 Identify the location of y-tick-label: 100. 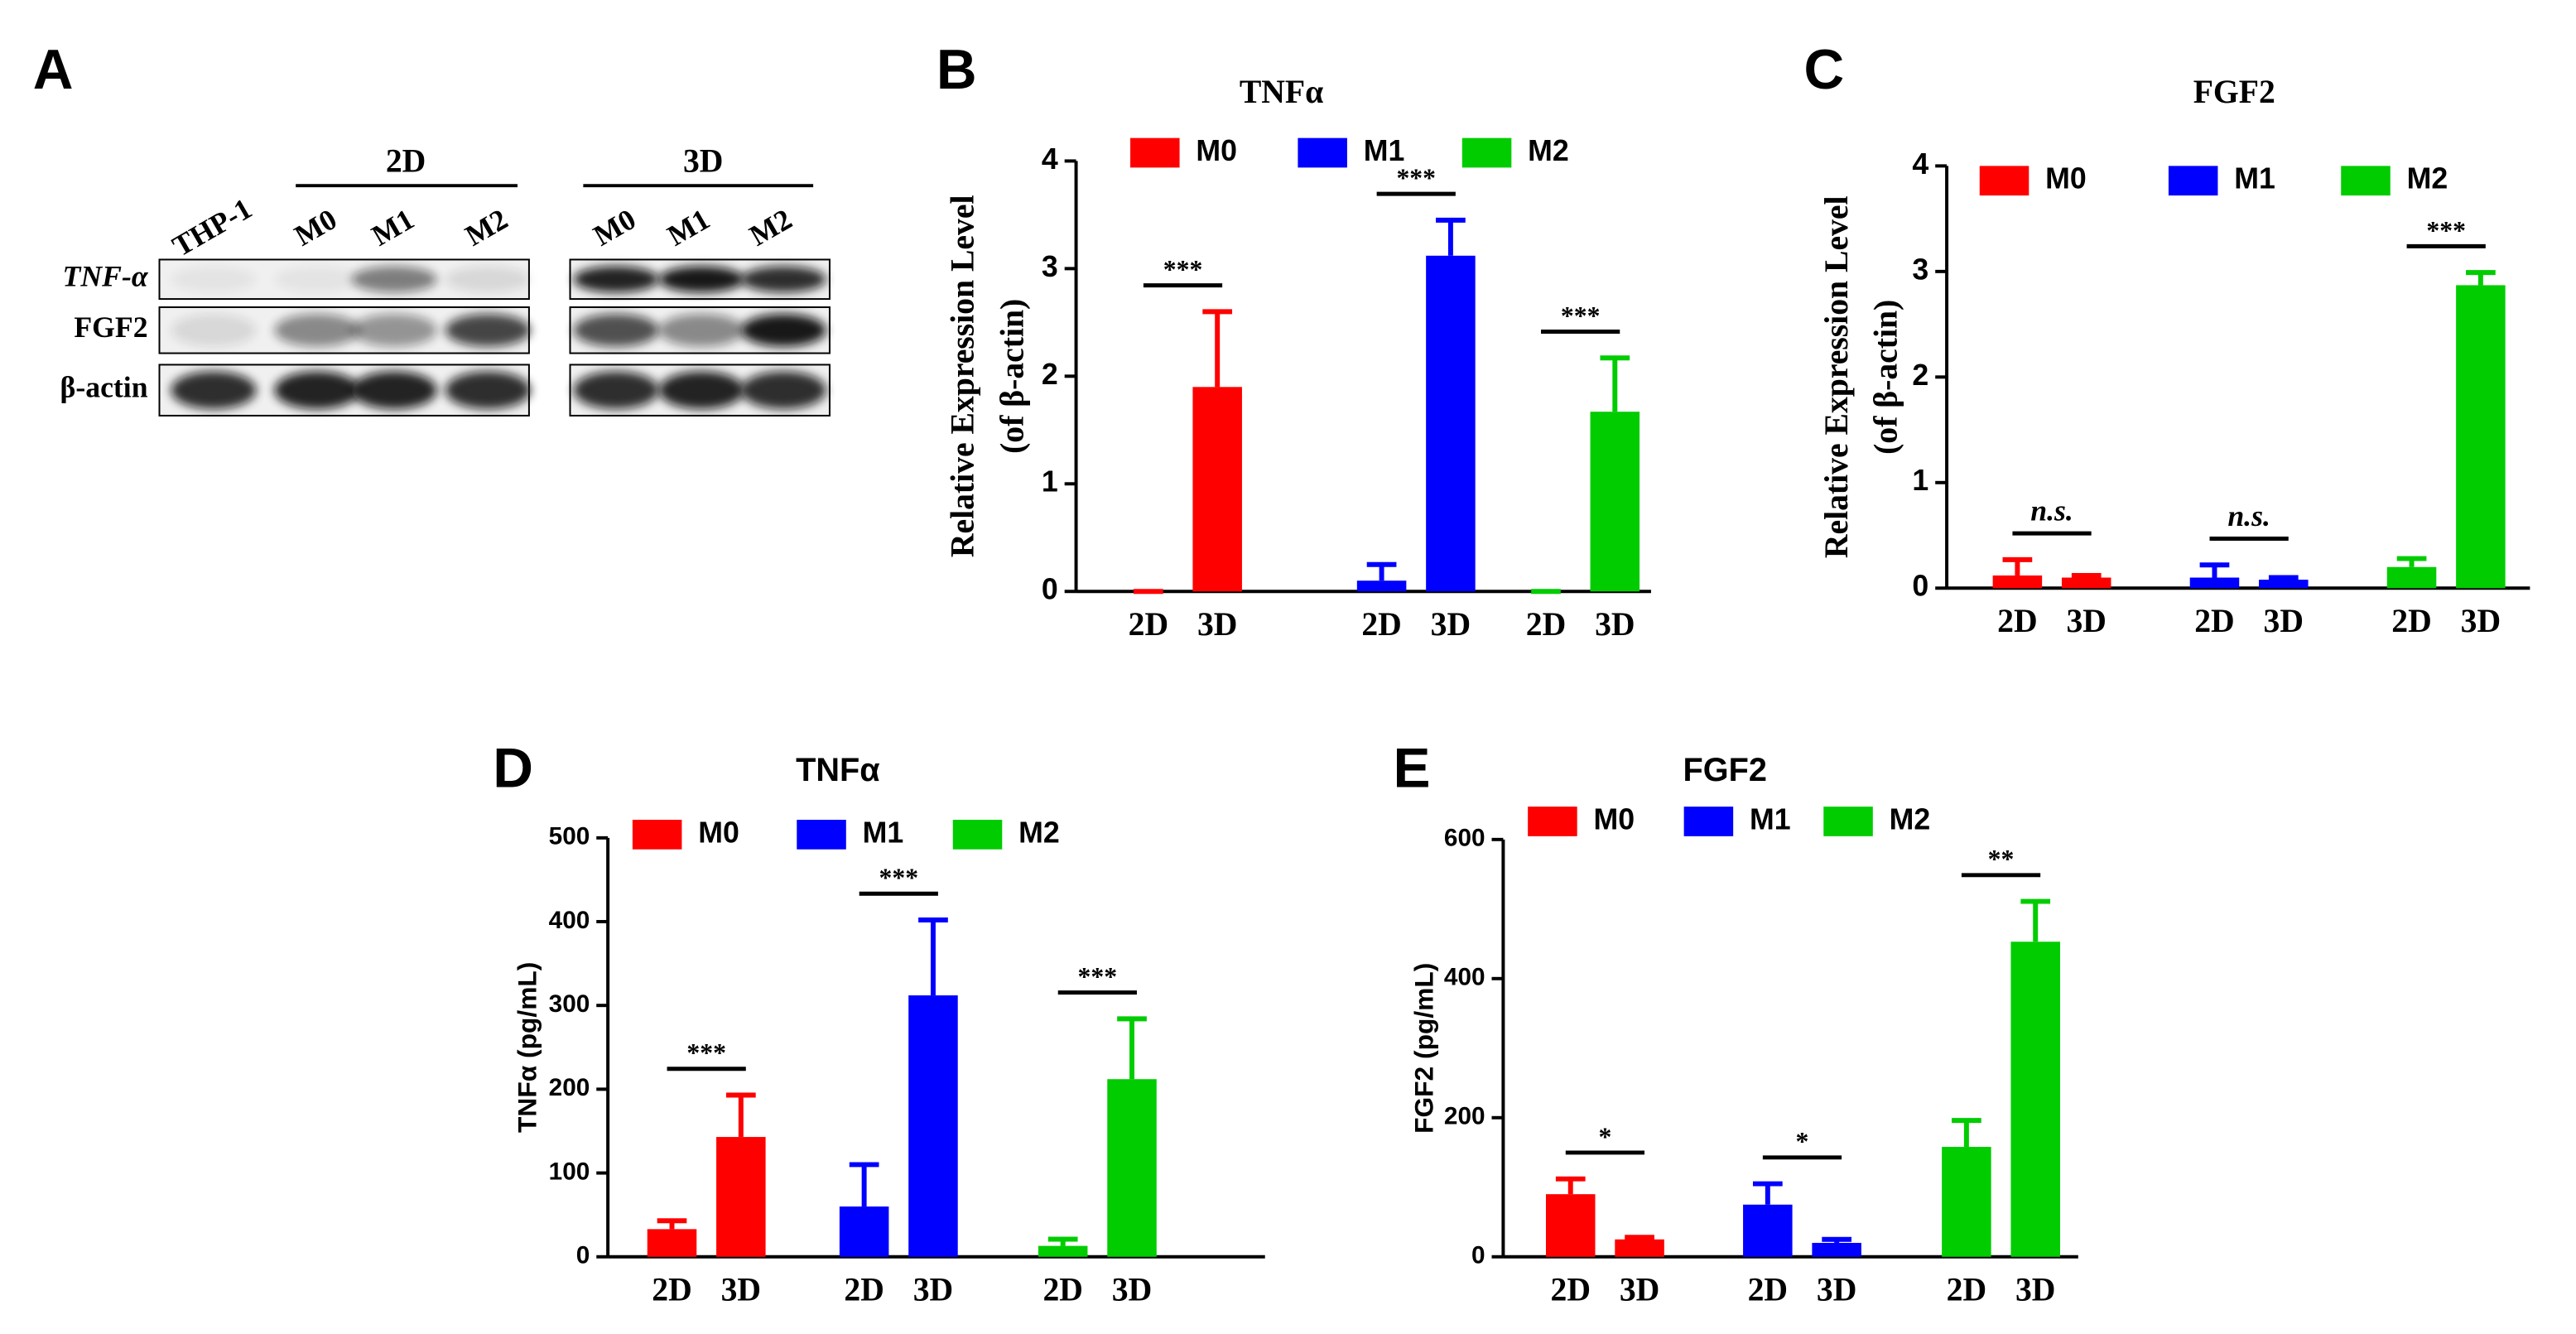
(569, 1171).